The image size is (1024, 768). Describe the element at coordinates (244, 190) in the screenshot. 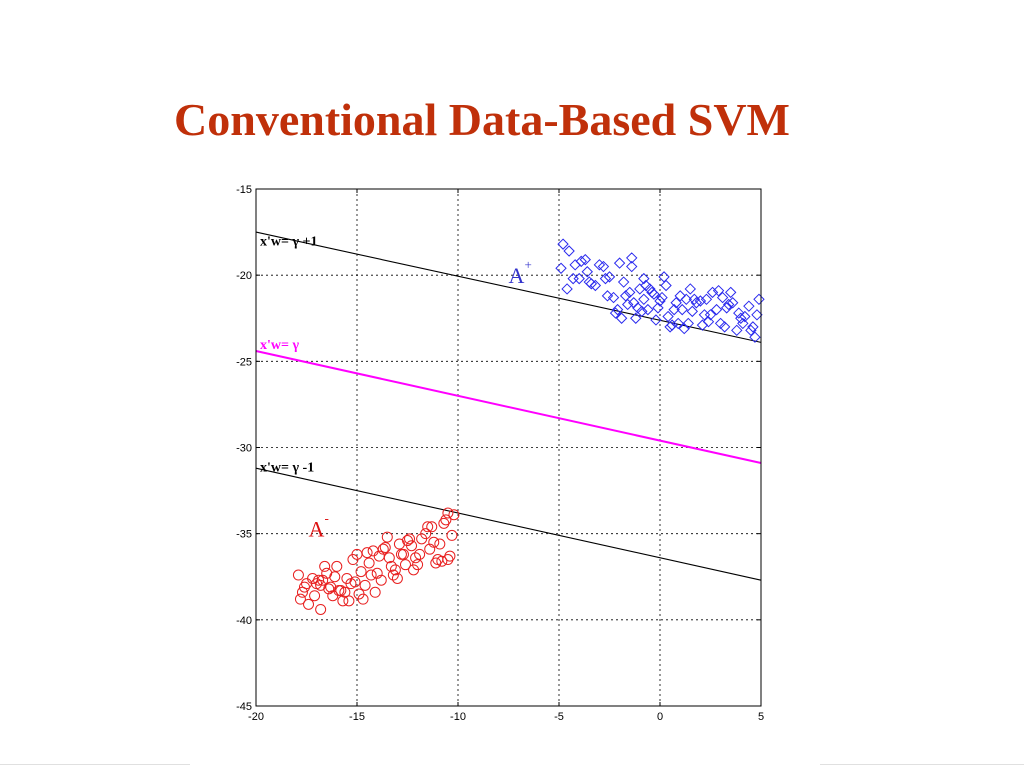

I see `y-tick-label: -15` at that location.